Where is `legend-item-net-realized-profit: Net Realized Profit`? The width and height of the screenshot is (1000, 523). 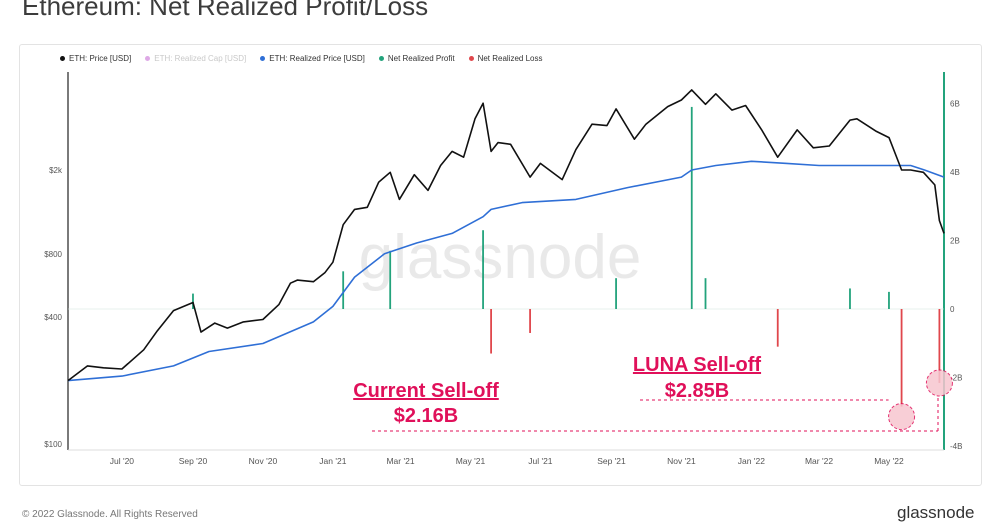
legend-item-net-realized-profit: Net Realized Profit is located at coordinates (416, 58).